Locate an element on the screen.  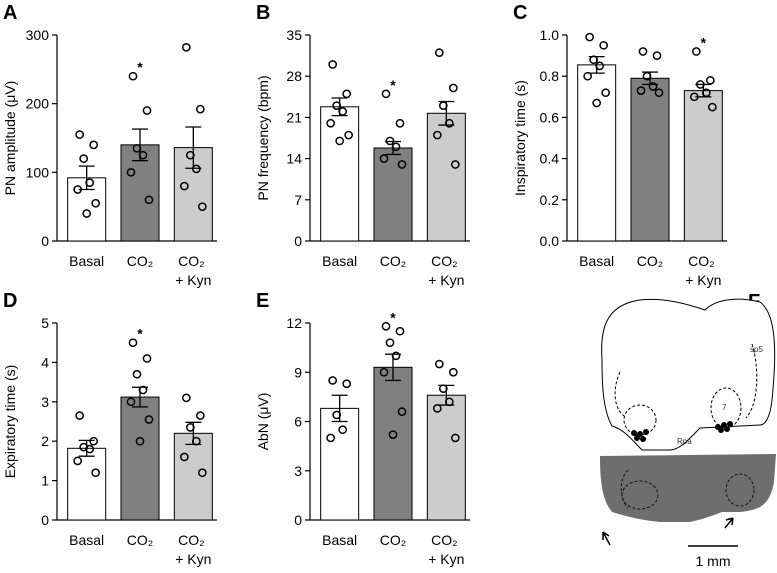
y-tick-label: 9 is located at coordinates (298, 372).